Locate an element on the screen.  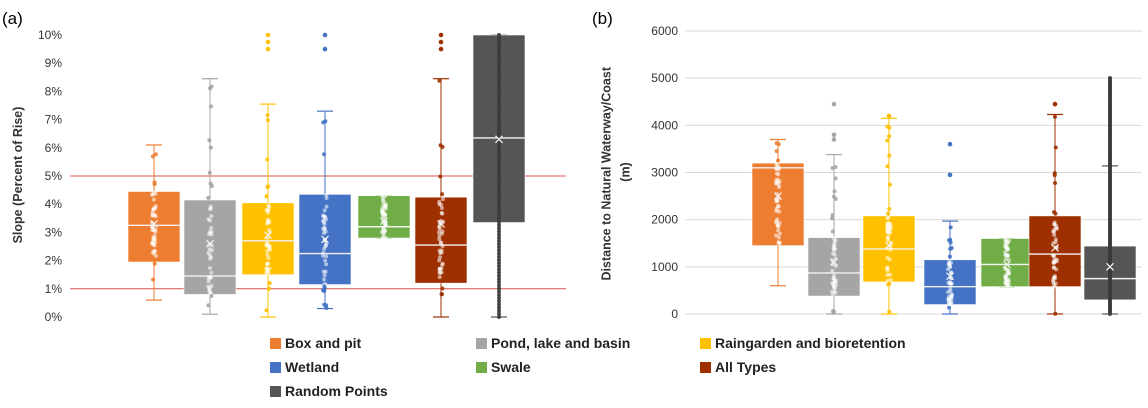
y-tick-label: 10% is located at coordinates (50, 35).